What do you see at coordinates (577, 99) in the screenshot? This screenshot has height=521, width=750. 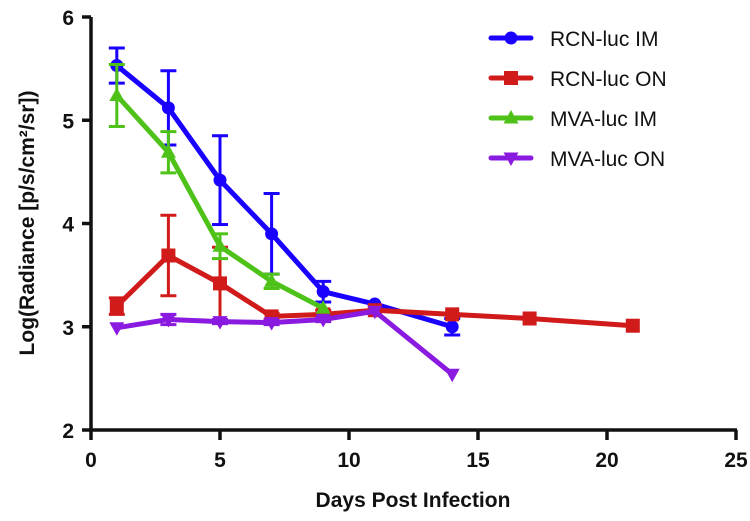 I see `legend: RCN-luc IM RCN-luc ON MVA-luc IM MVA-luc ON` at bounding box center [577, 99].